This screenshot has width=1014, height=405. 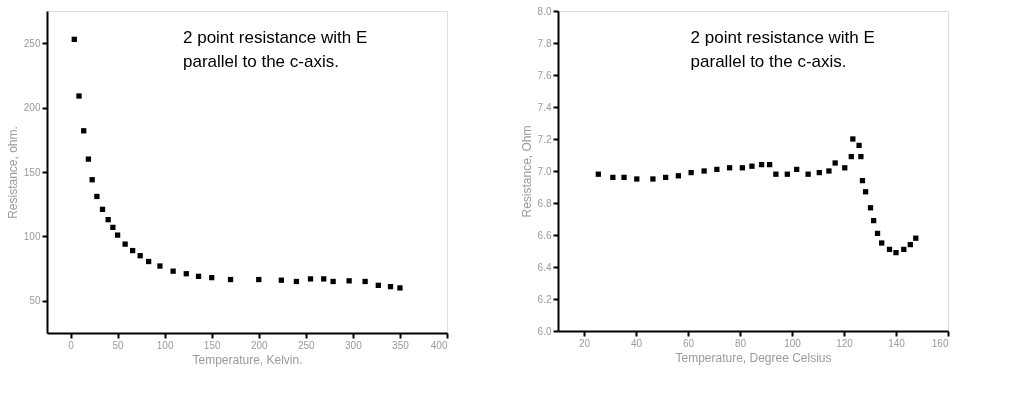 What do you see at coordinates (118, 345) in the screenshot?
I see `x-tick-label: 50` at bounding box center [118, 345].